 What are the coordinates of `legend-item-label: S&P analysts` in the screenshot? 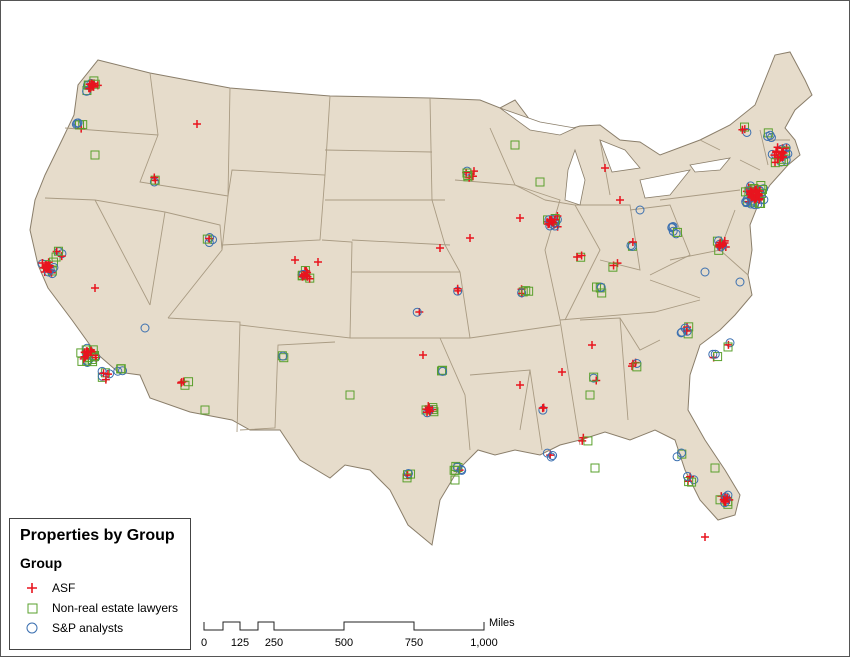 It's located at (88, 628).